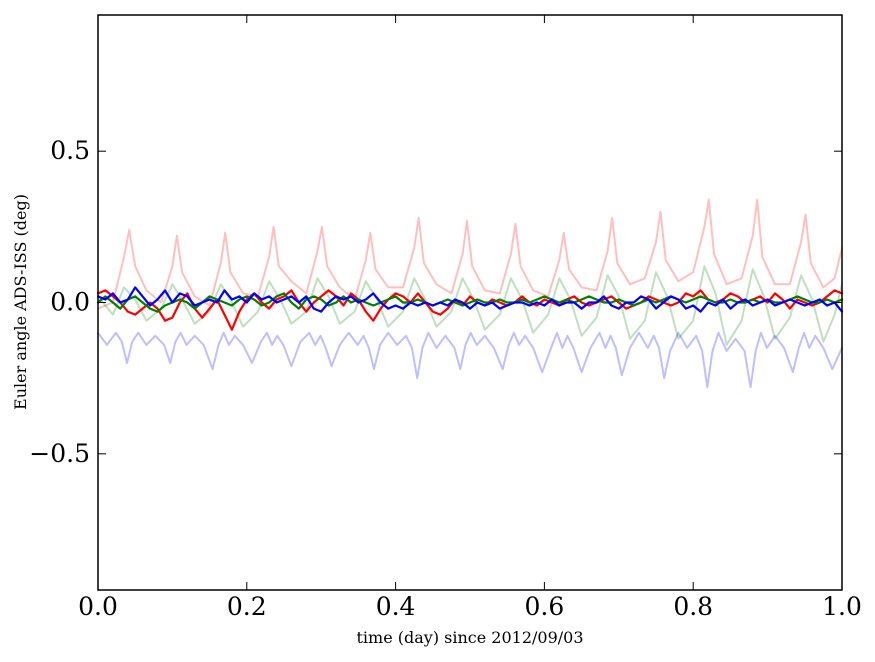  I want to click on x-tick-label: 0.6, so click(545, 606).